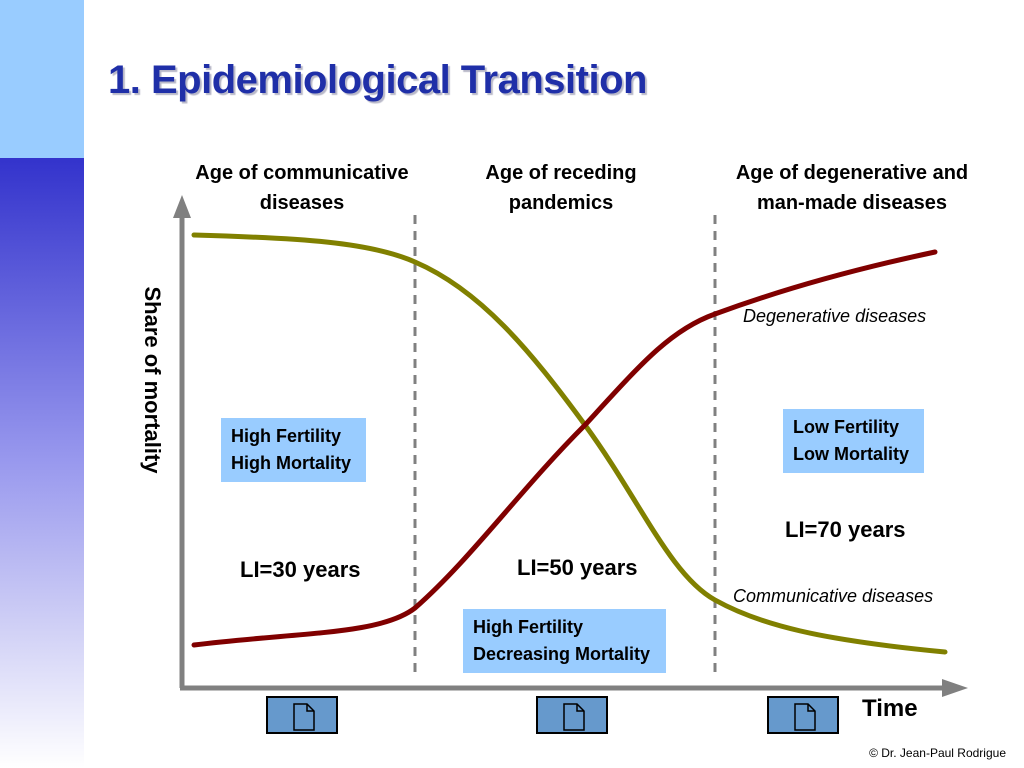 Image resolution: width=1024 pixels, height=768 pixels. I want to click on document-link-button-stage1, so click(302, 715).